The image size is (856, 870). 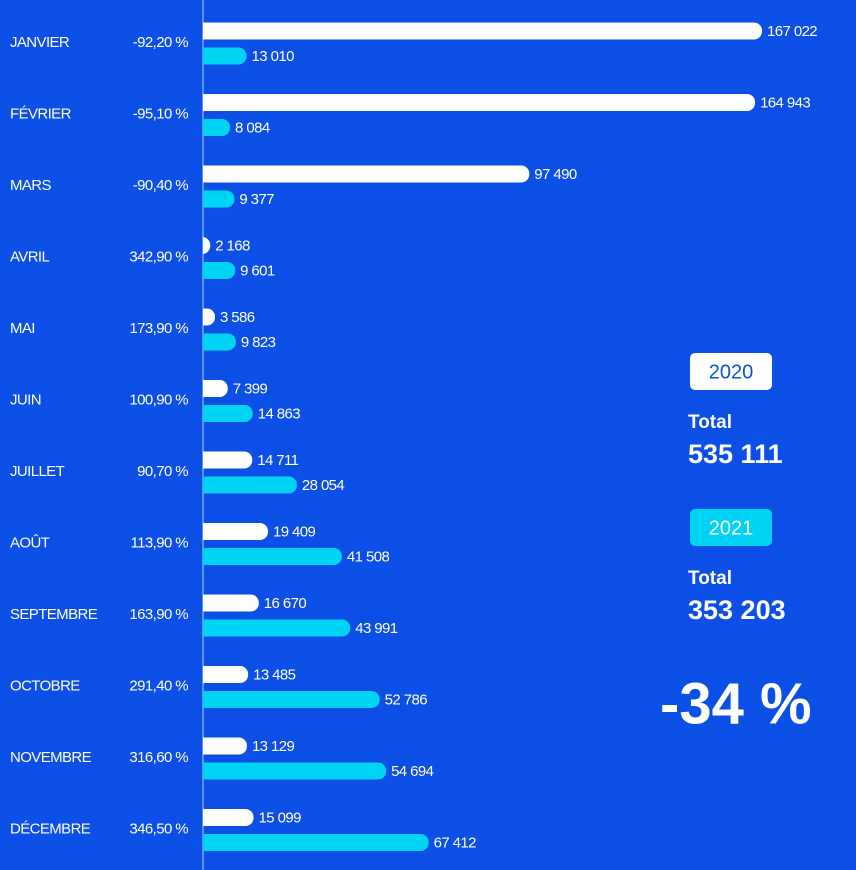 What do you see at coordinates (160, 113) in the screenshot?
I see `change-label: -95,10 %` at bounding box center [160, 113].